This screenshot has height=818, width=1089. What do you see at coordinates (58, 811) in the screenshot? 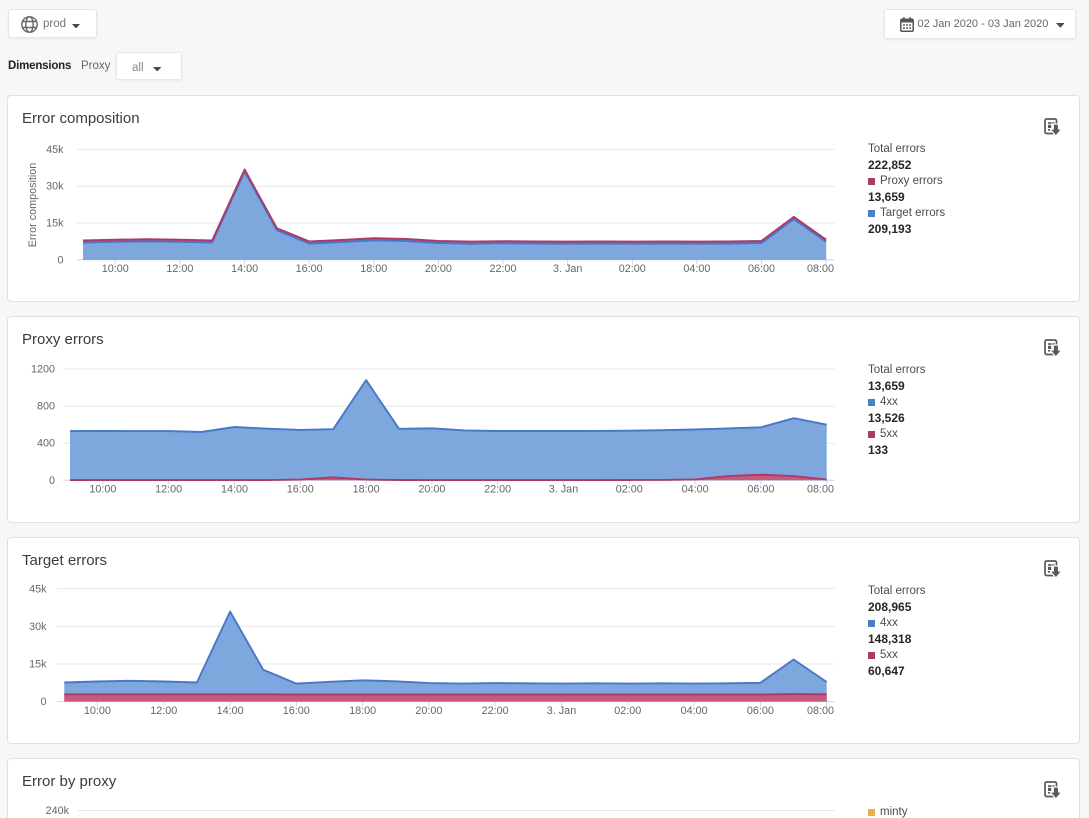
I see `svg-text: 240k` at bounding box center [58, 811].